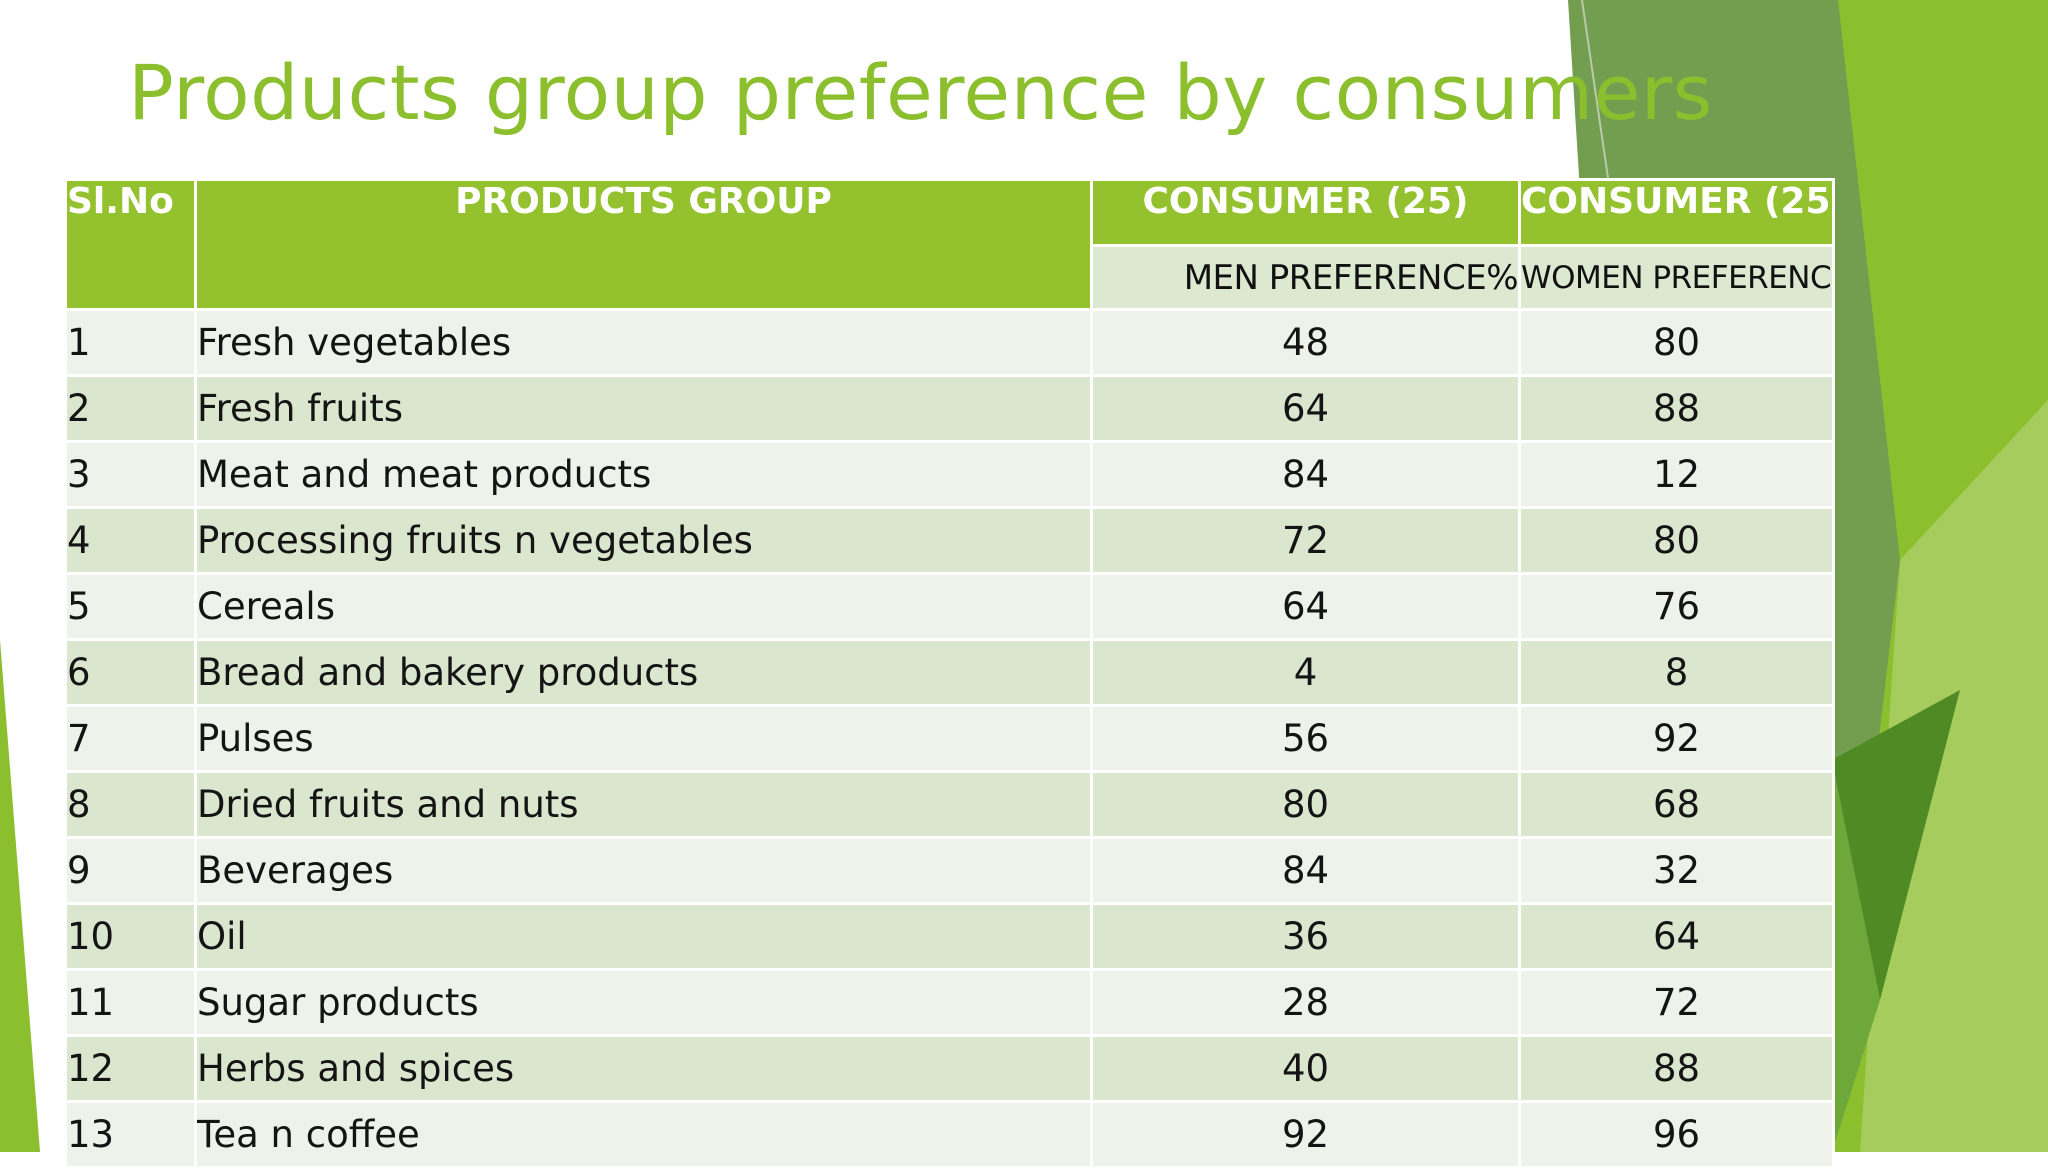 The image size is (2048, 1169). What do you see at coordinates (1676, 870) in the screenshot?
I see `cell-women-preference: 32` at bounding box center [1676, 870].